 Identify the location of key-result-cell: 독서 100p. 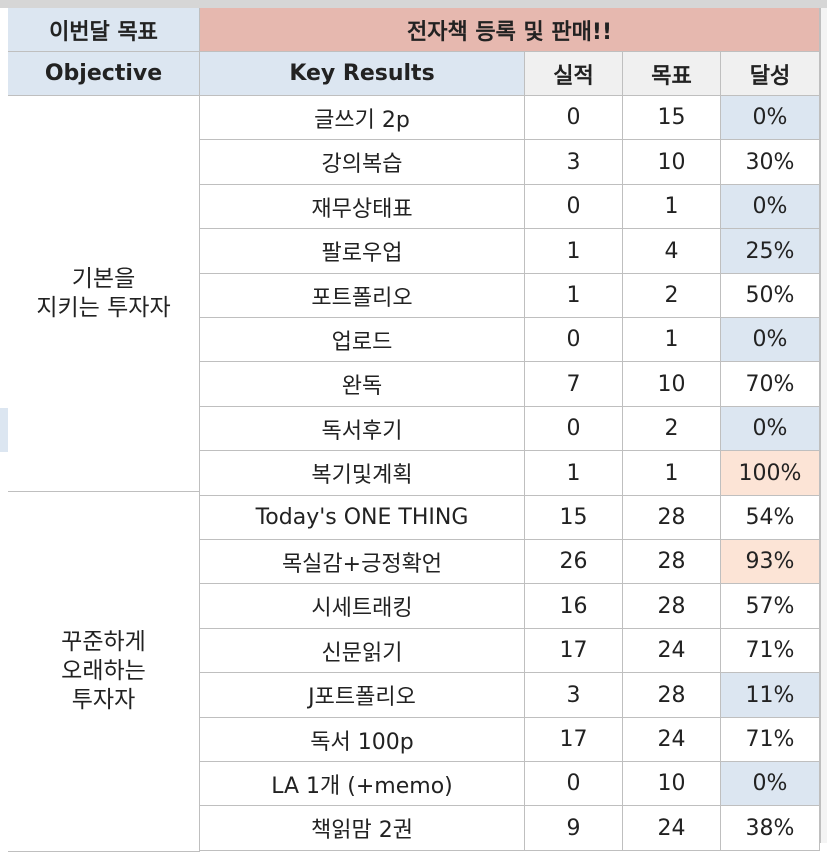
(362, 740).